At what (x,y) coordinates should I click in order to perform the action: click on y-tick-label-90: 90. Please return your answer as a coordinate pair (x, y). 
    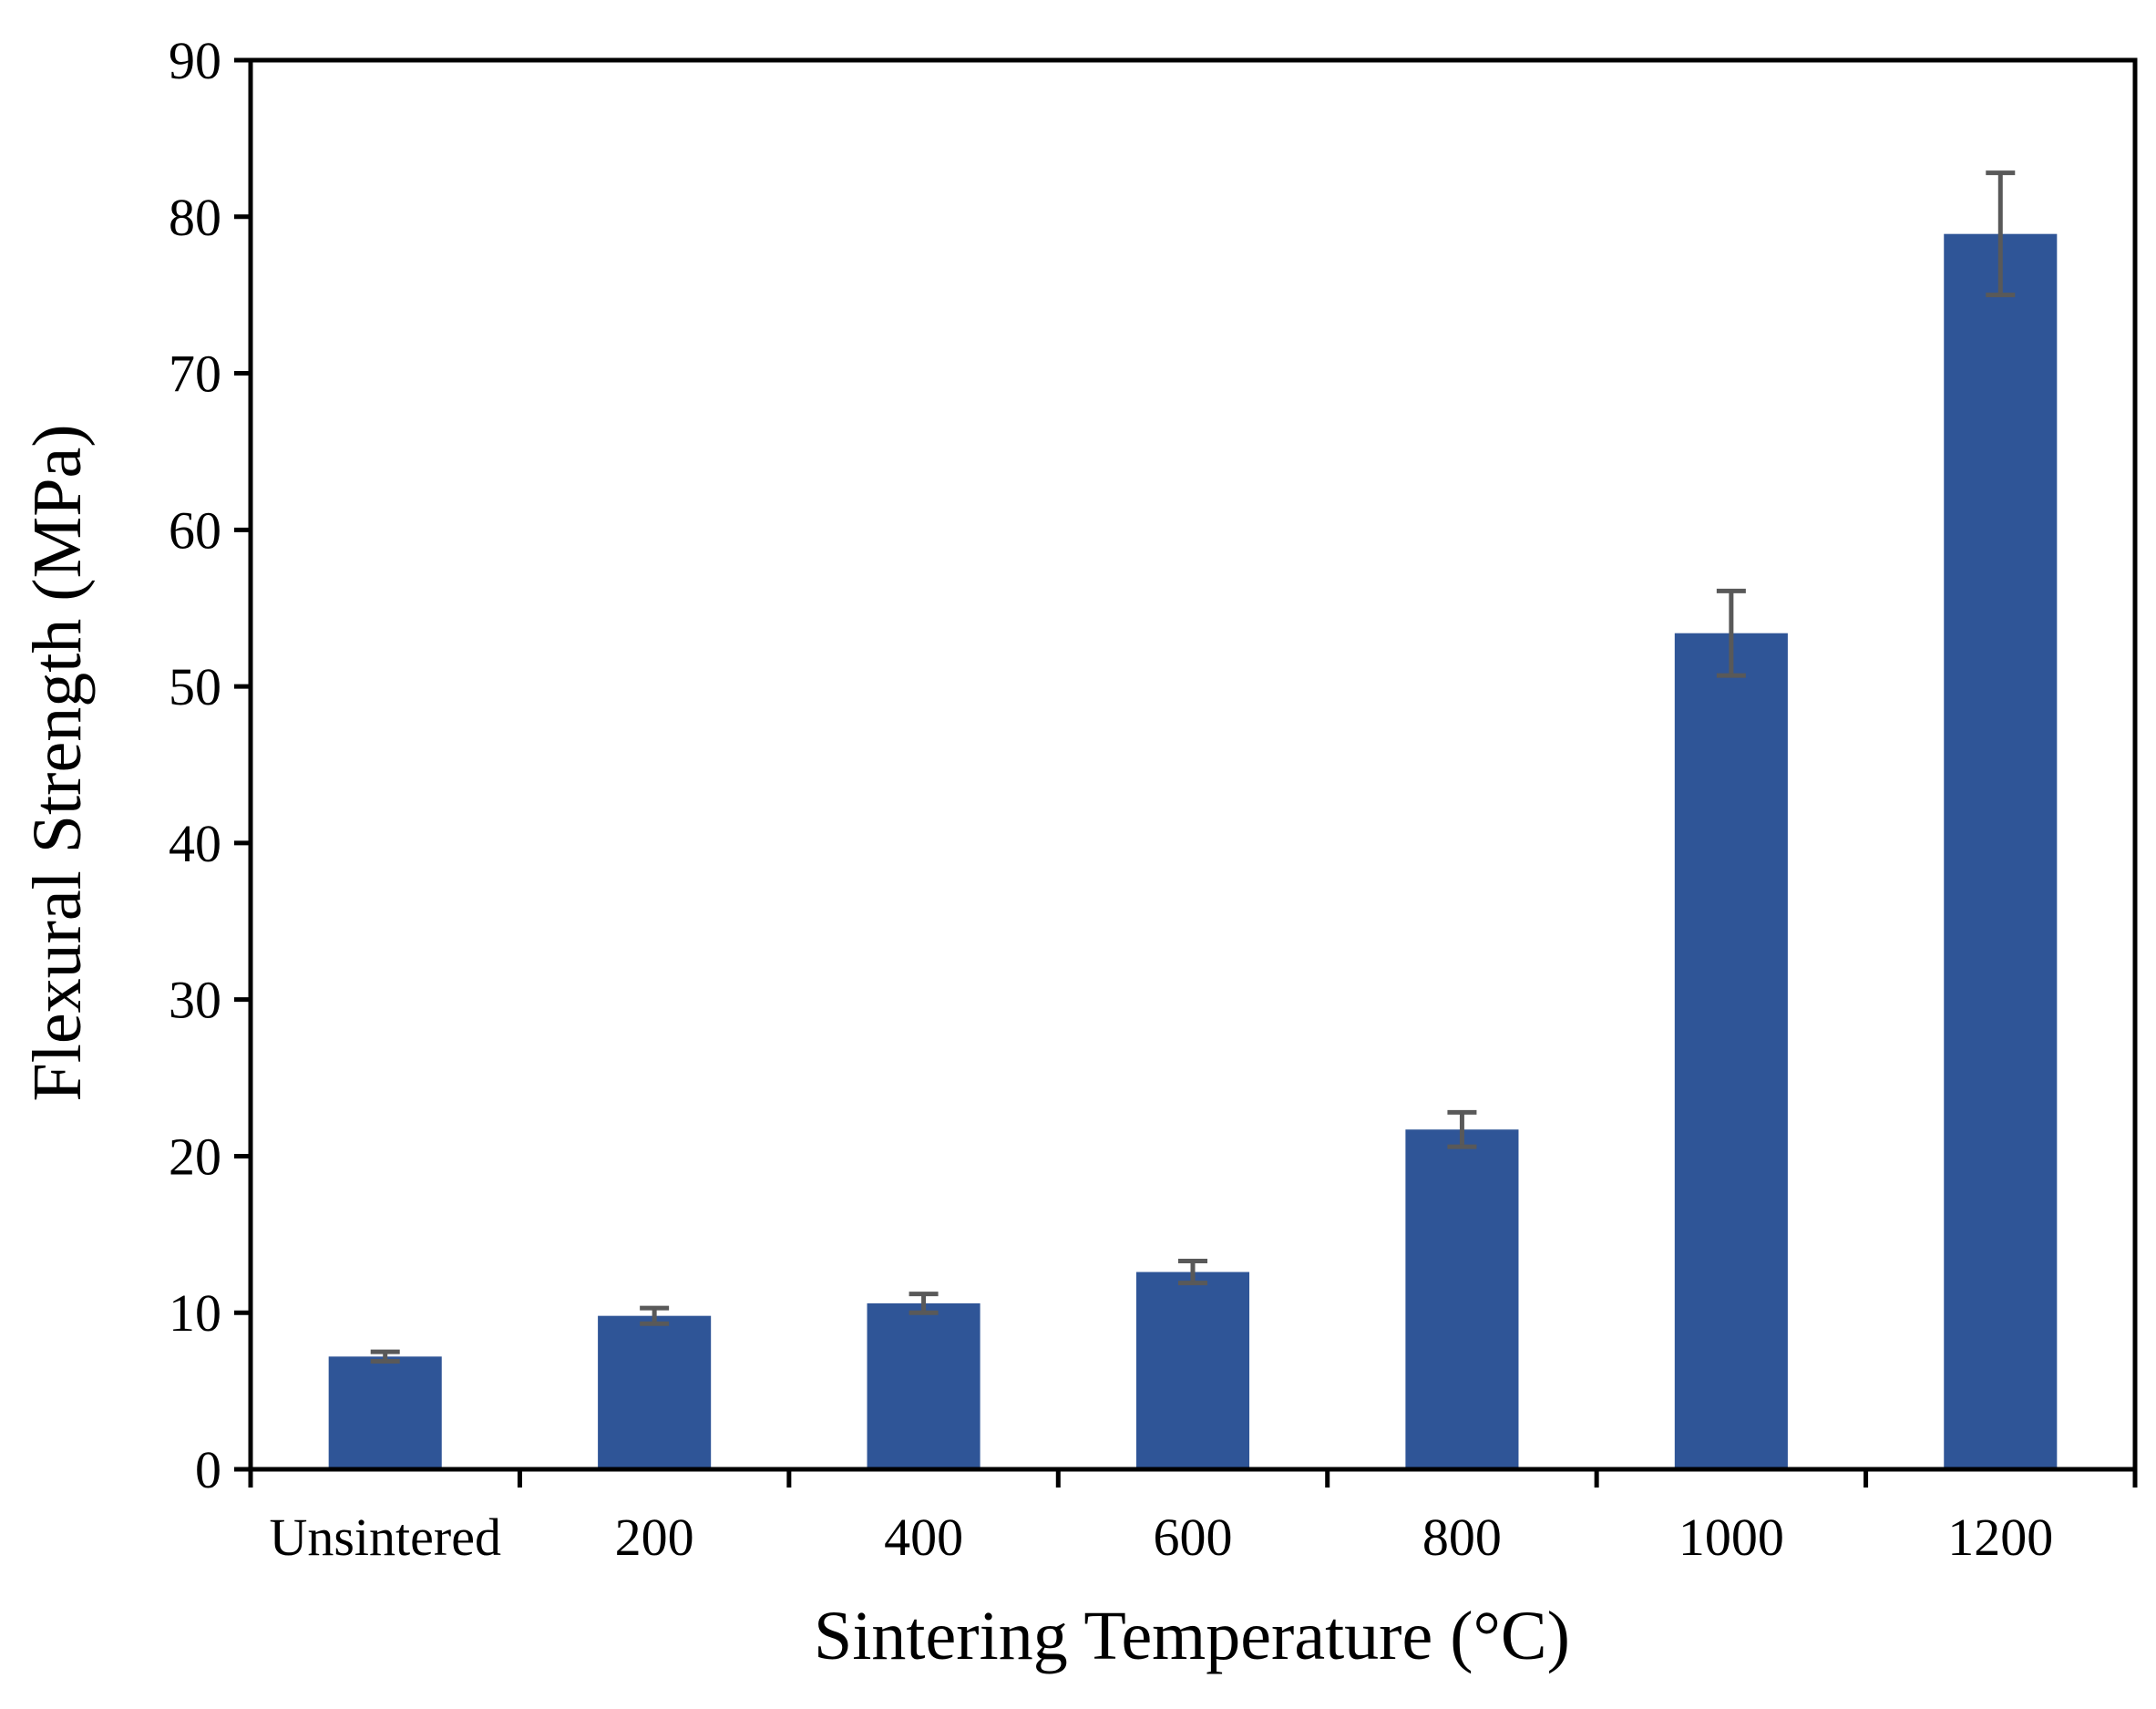
    Looking at the image, I should click on (195, 61).